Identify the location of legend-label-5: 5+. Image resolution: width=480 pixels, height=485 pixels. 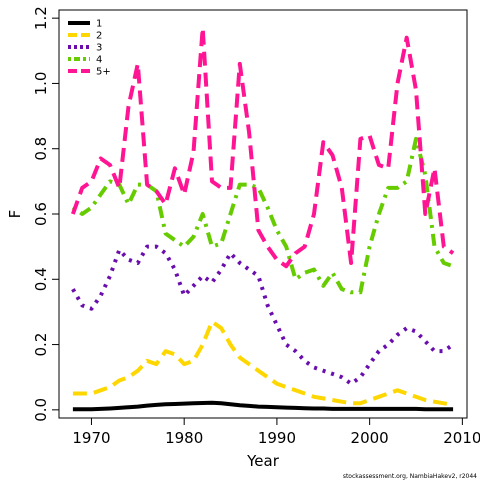
(103, 72).